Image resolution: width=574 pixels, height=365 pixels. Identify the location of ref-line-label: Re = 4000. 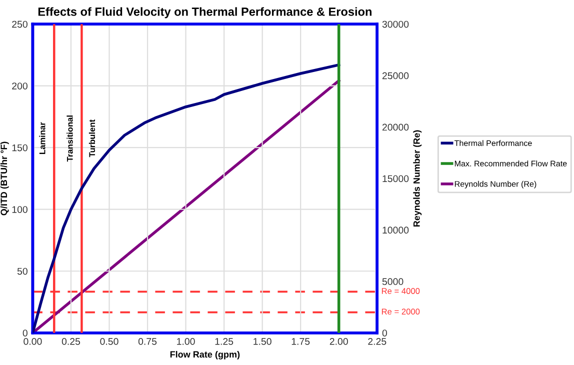
(401, 291).